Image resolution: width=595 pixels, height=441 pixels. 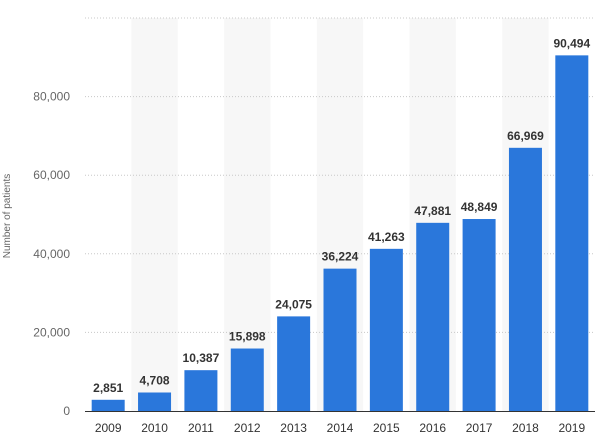 I want to click on y-axis-title: Number of patients, so click(x=7, y=216).